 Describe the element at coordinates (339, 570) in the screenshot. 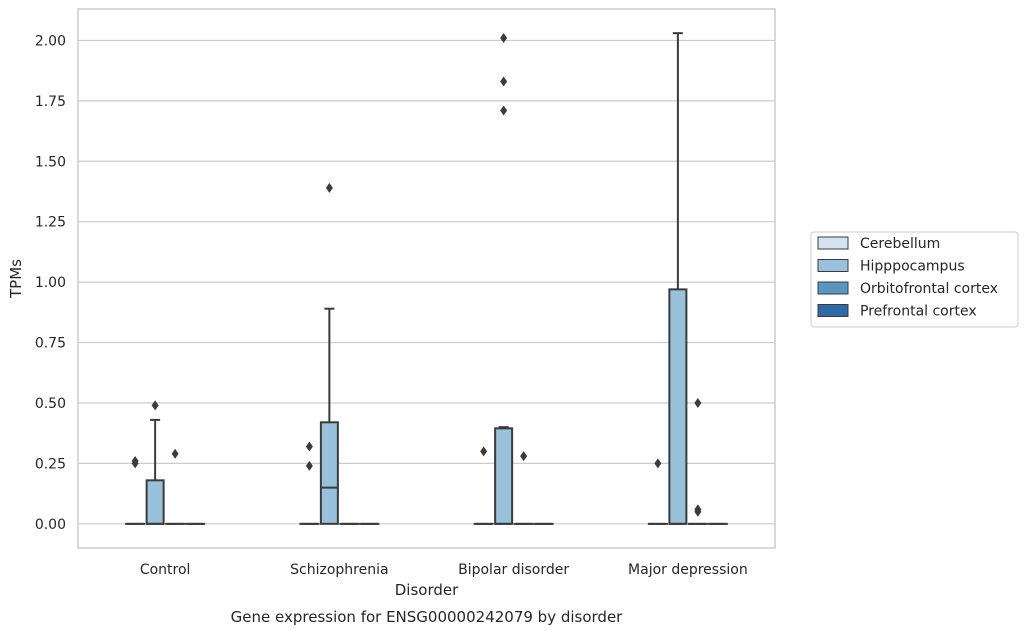

I see `x-tick-label: Schizophrenia` at that location.